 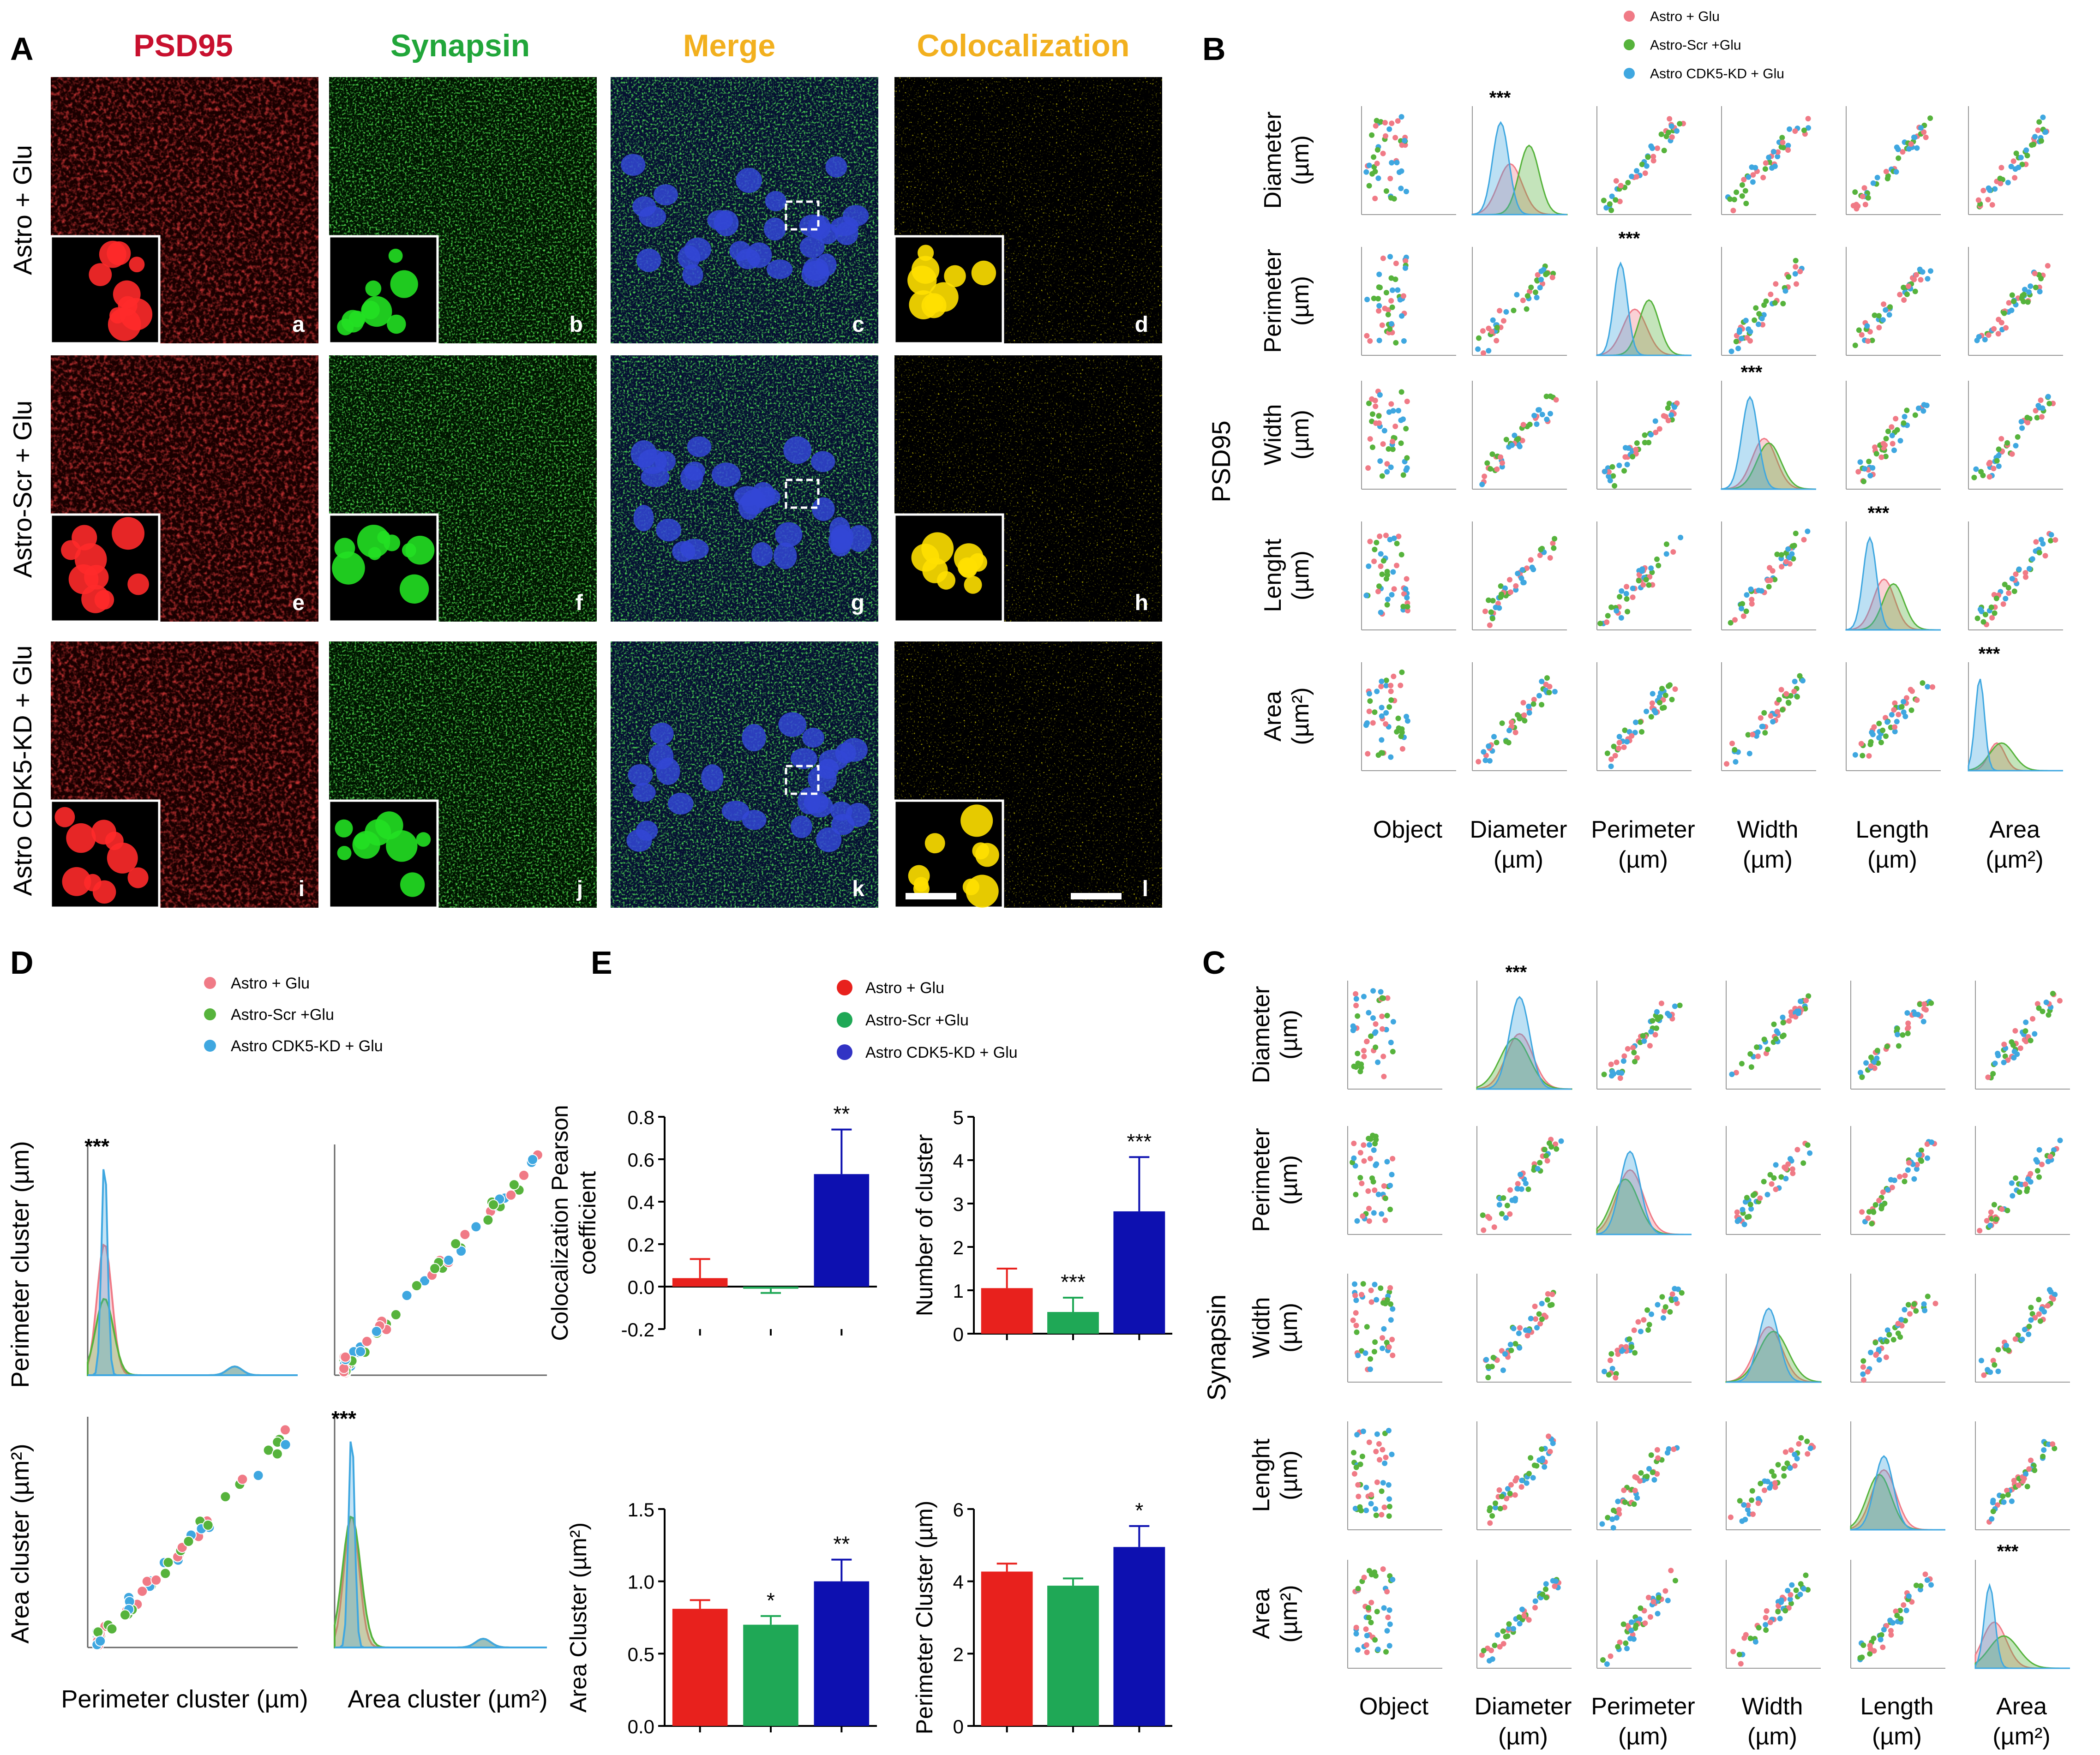 I want to click on inset-puncta, so click(x=982, y=891).